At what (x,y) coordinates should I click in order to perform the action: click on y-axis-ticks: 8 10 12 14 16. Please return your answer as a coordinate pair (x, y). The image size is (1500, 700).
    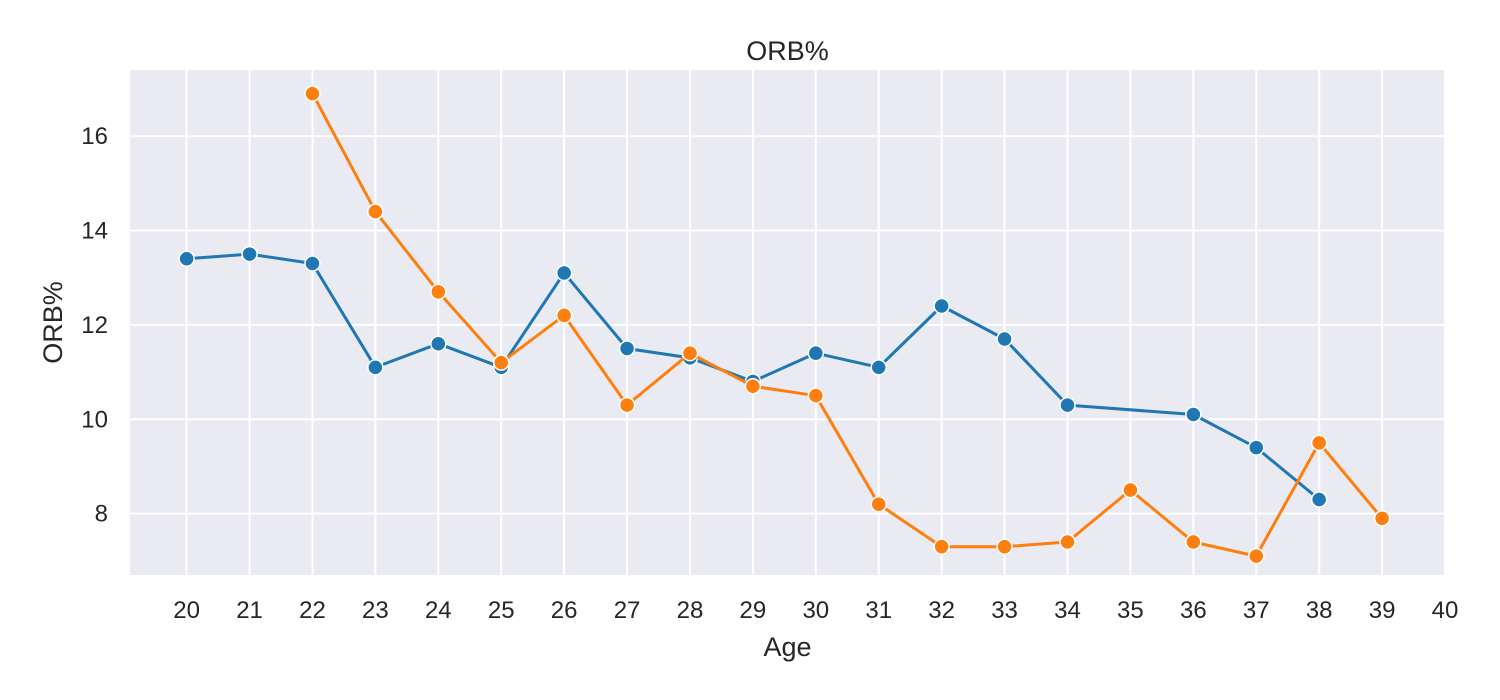
    Looking at the image, I should click on (94, 325).